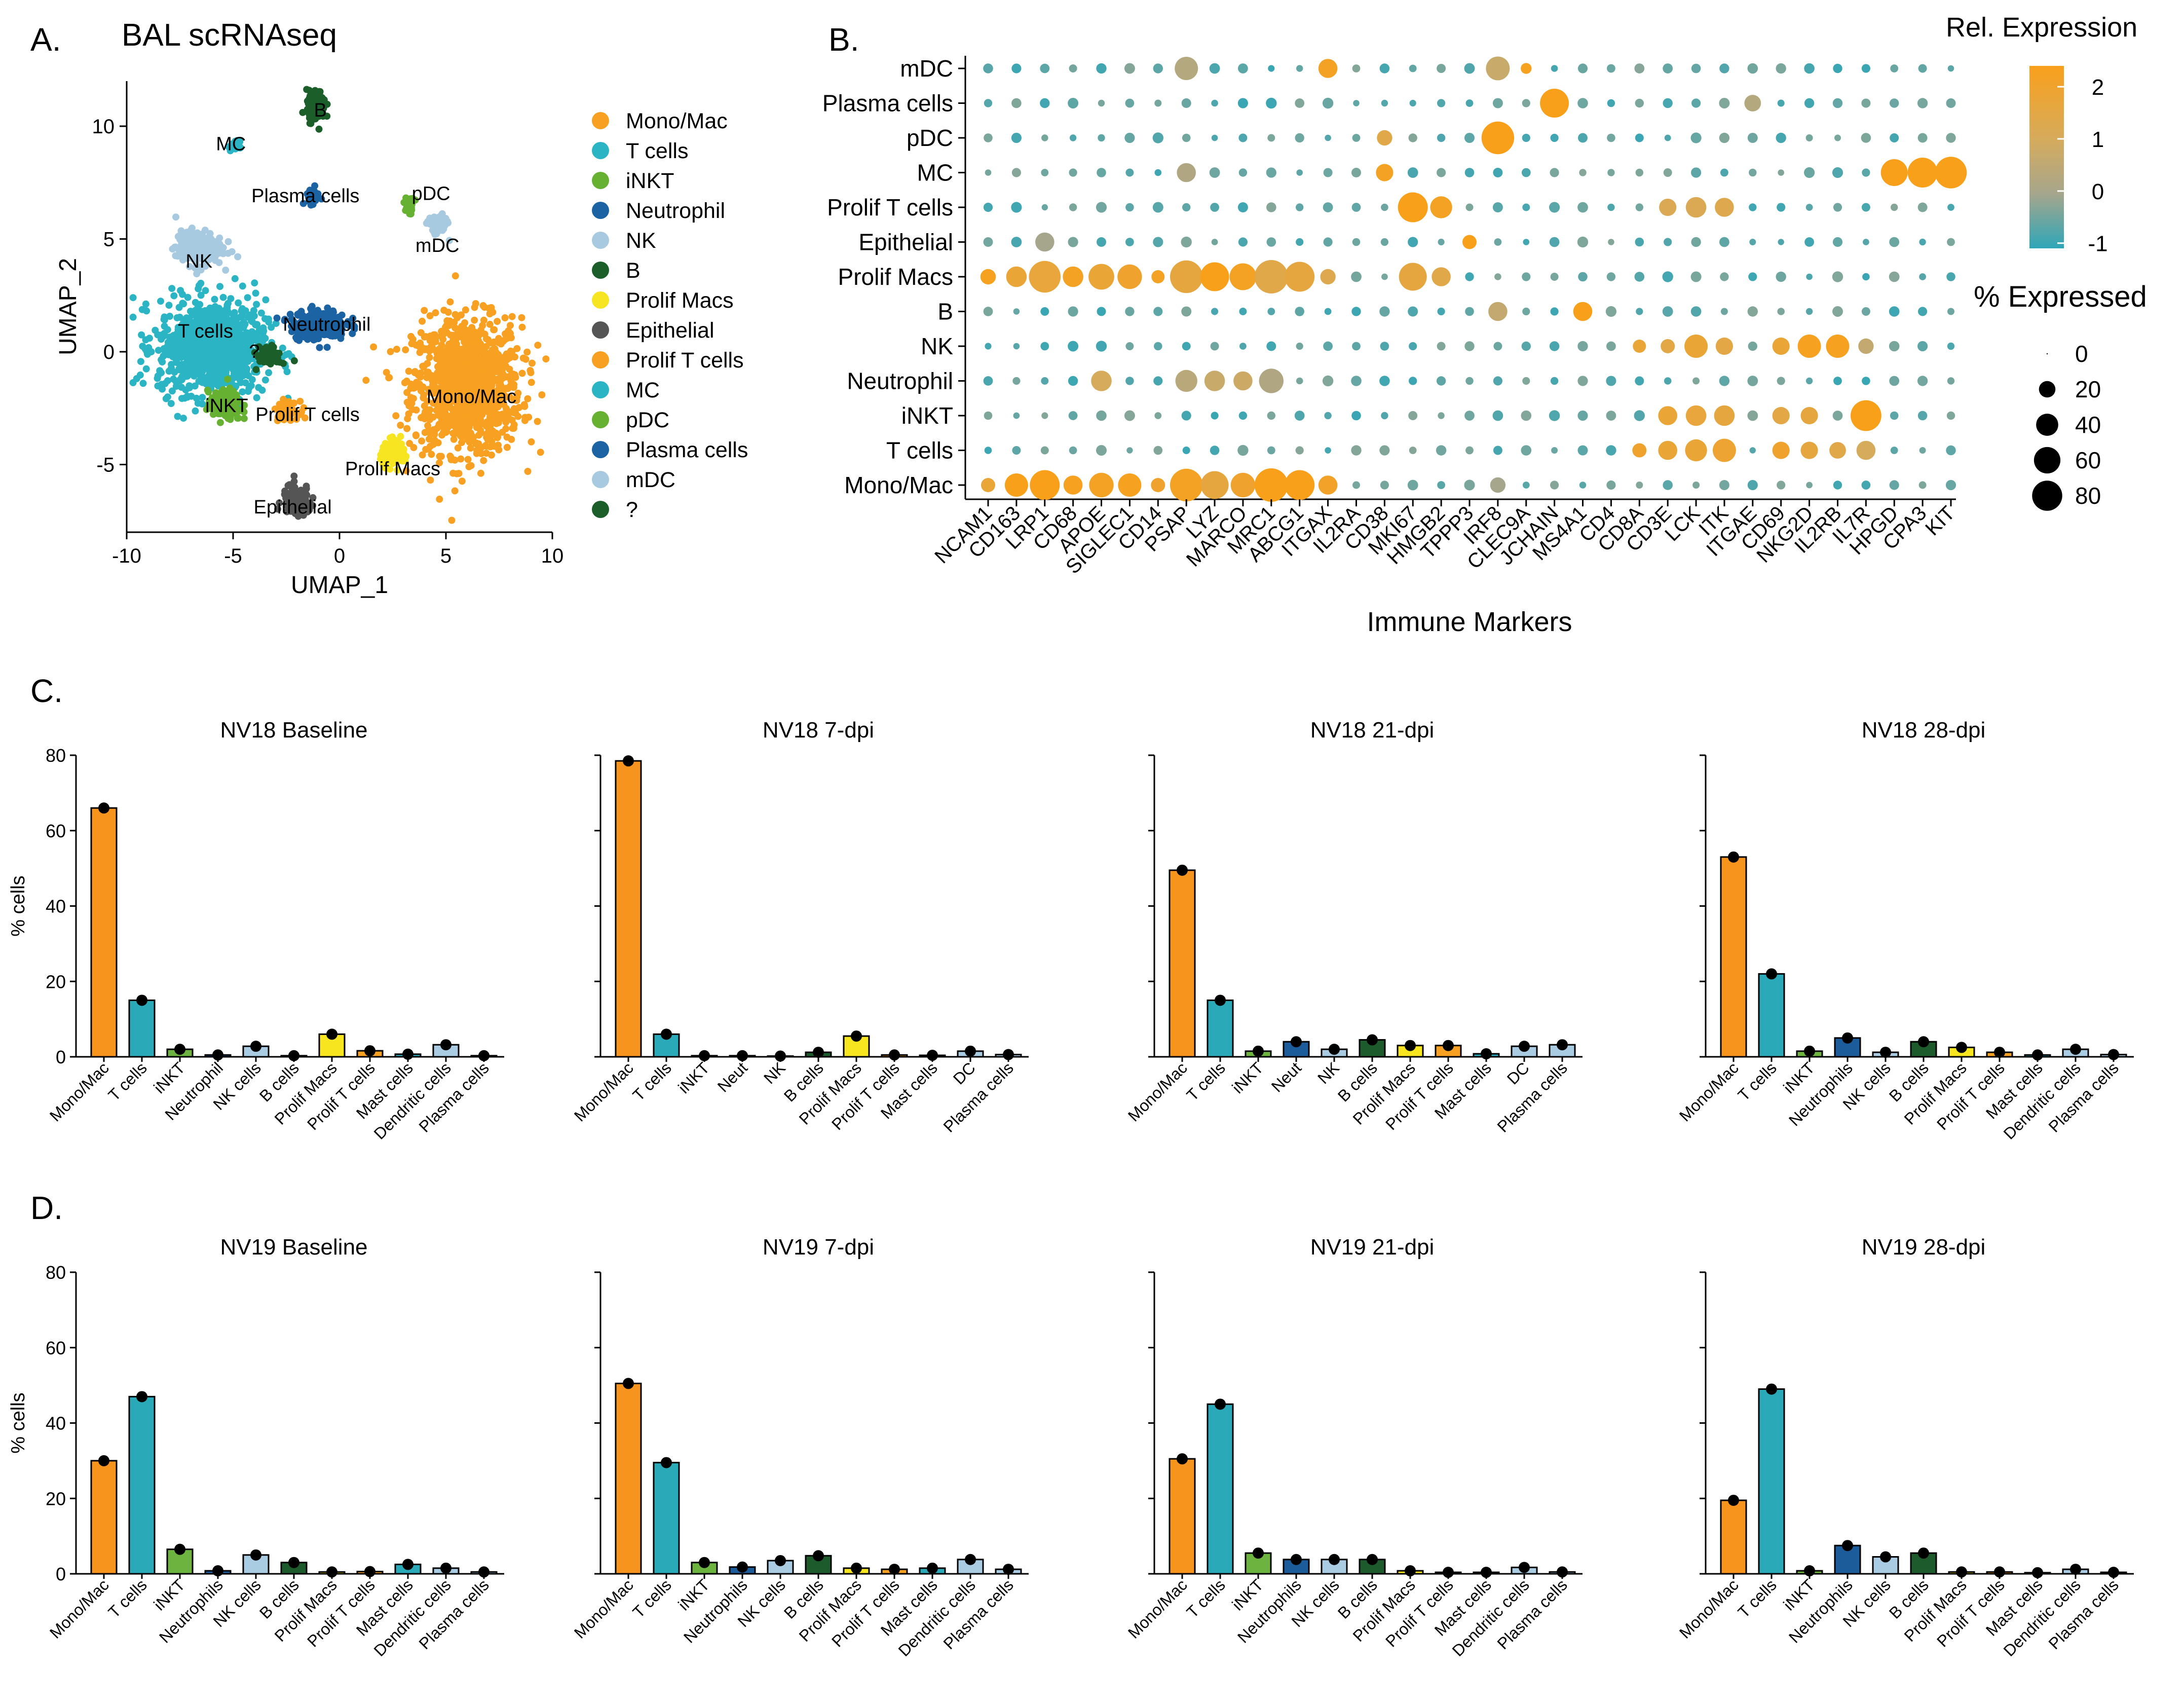  What do you see at coordinates (1518, 1073) in the screenshot?
I see `category-label: DC` at bounding box center [1518, 1073].